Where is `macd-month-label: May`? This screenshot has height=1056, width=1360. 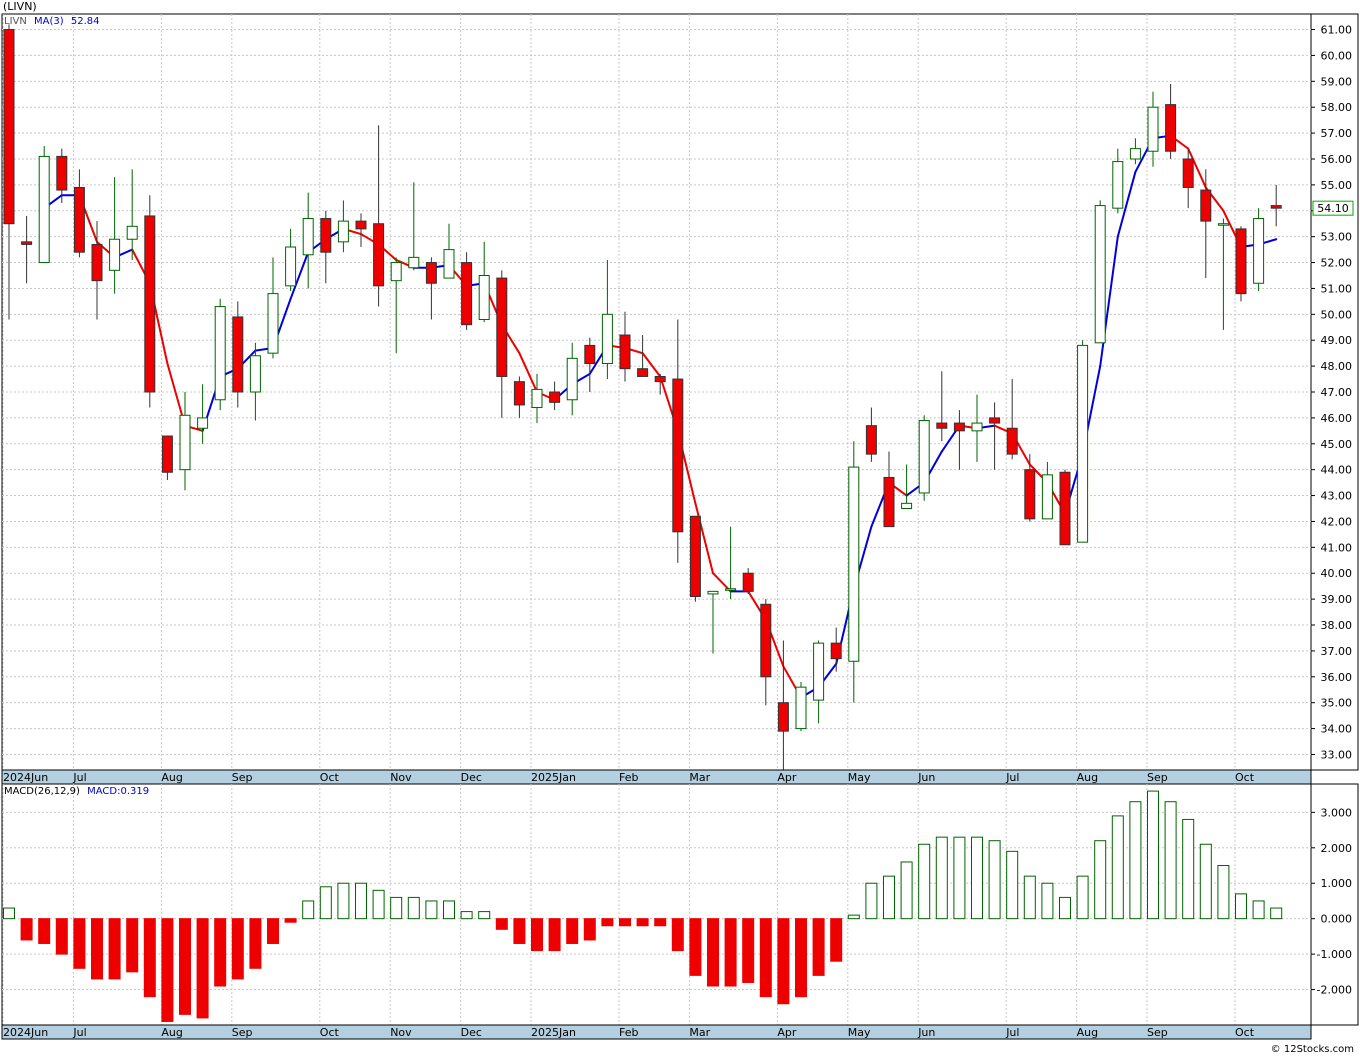
macd-month-label: May is located at coordinates (859, 1032).